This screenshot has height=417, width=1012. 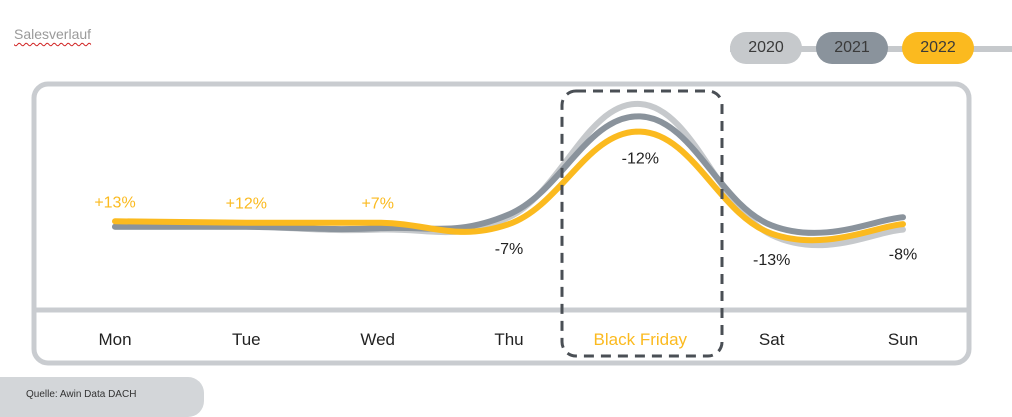 I want to click on data-label: +12%, so click(x=246, y=204).